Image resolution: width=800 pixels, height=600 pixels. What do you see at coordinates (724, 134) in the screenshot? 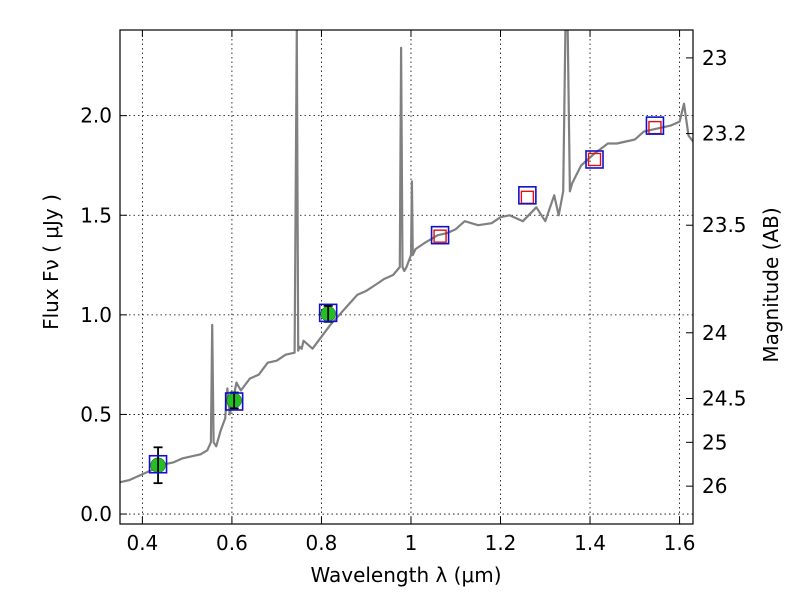
I see `magnitude-tick-label: 23.2` at bounding box center [724, 134].